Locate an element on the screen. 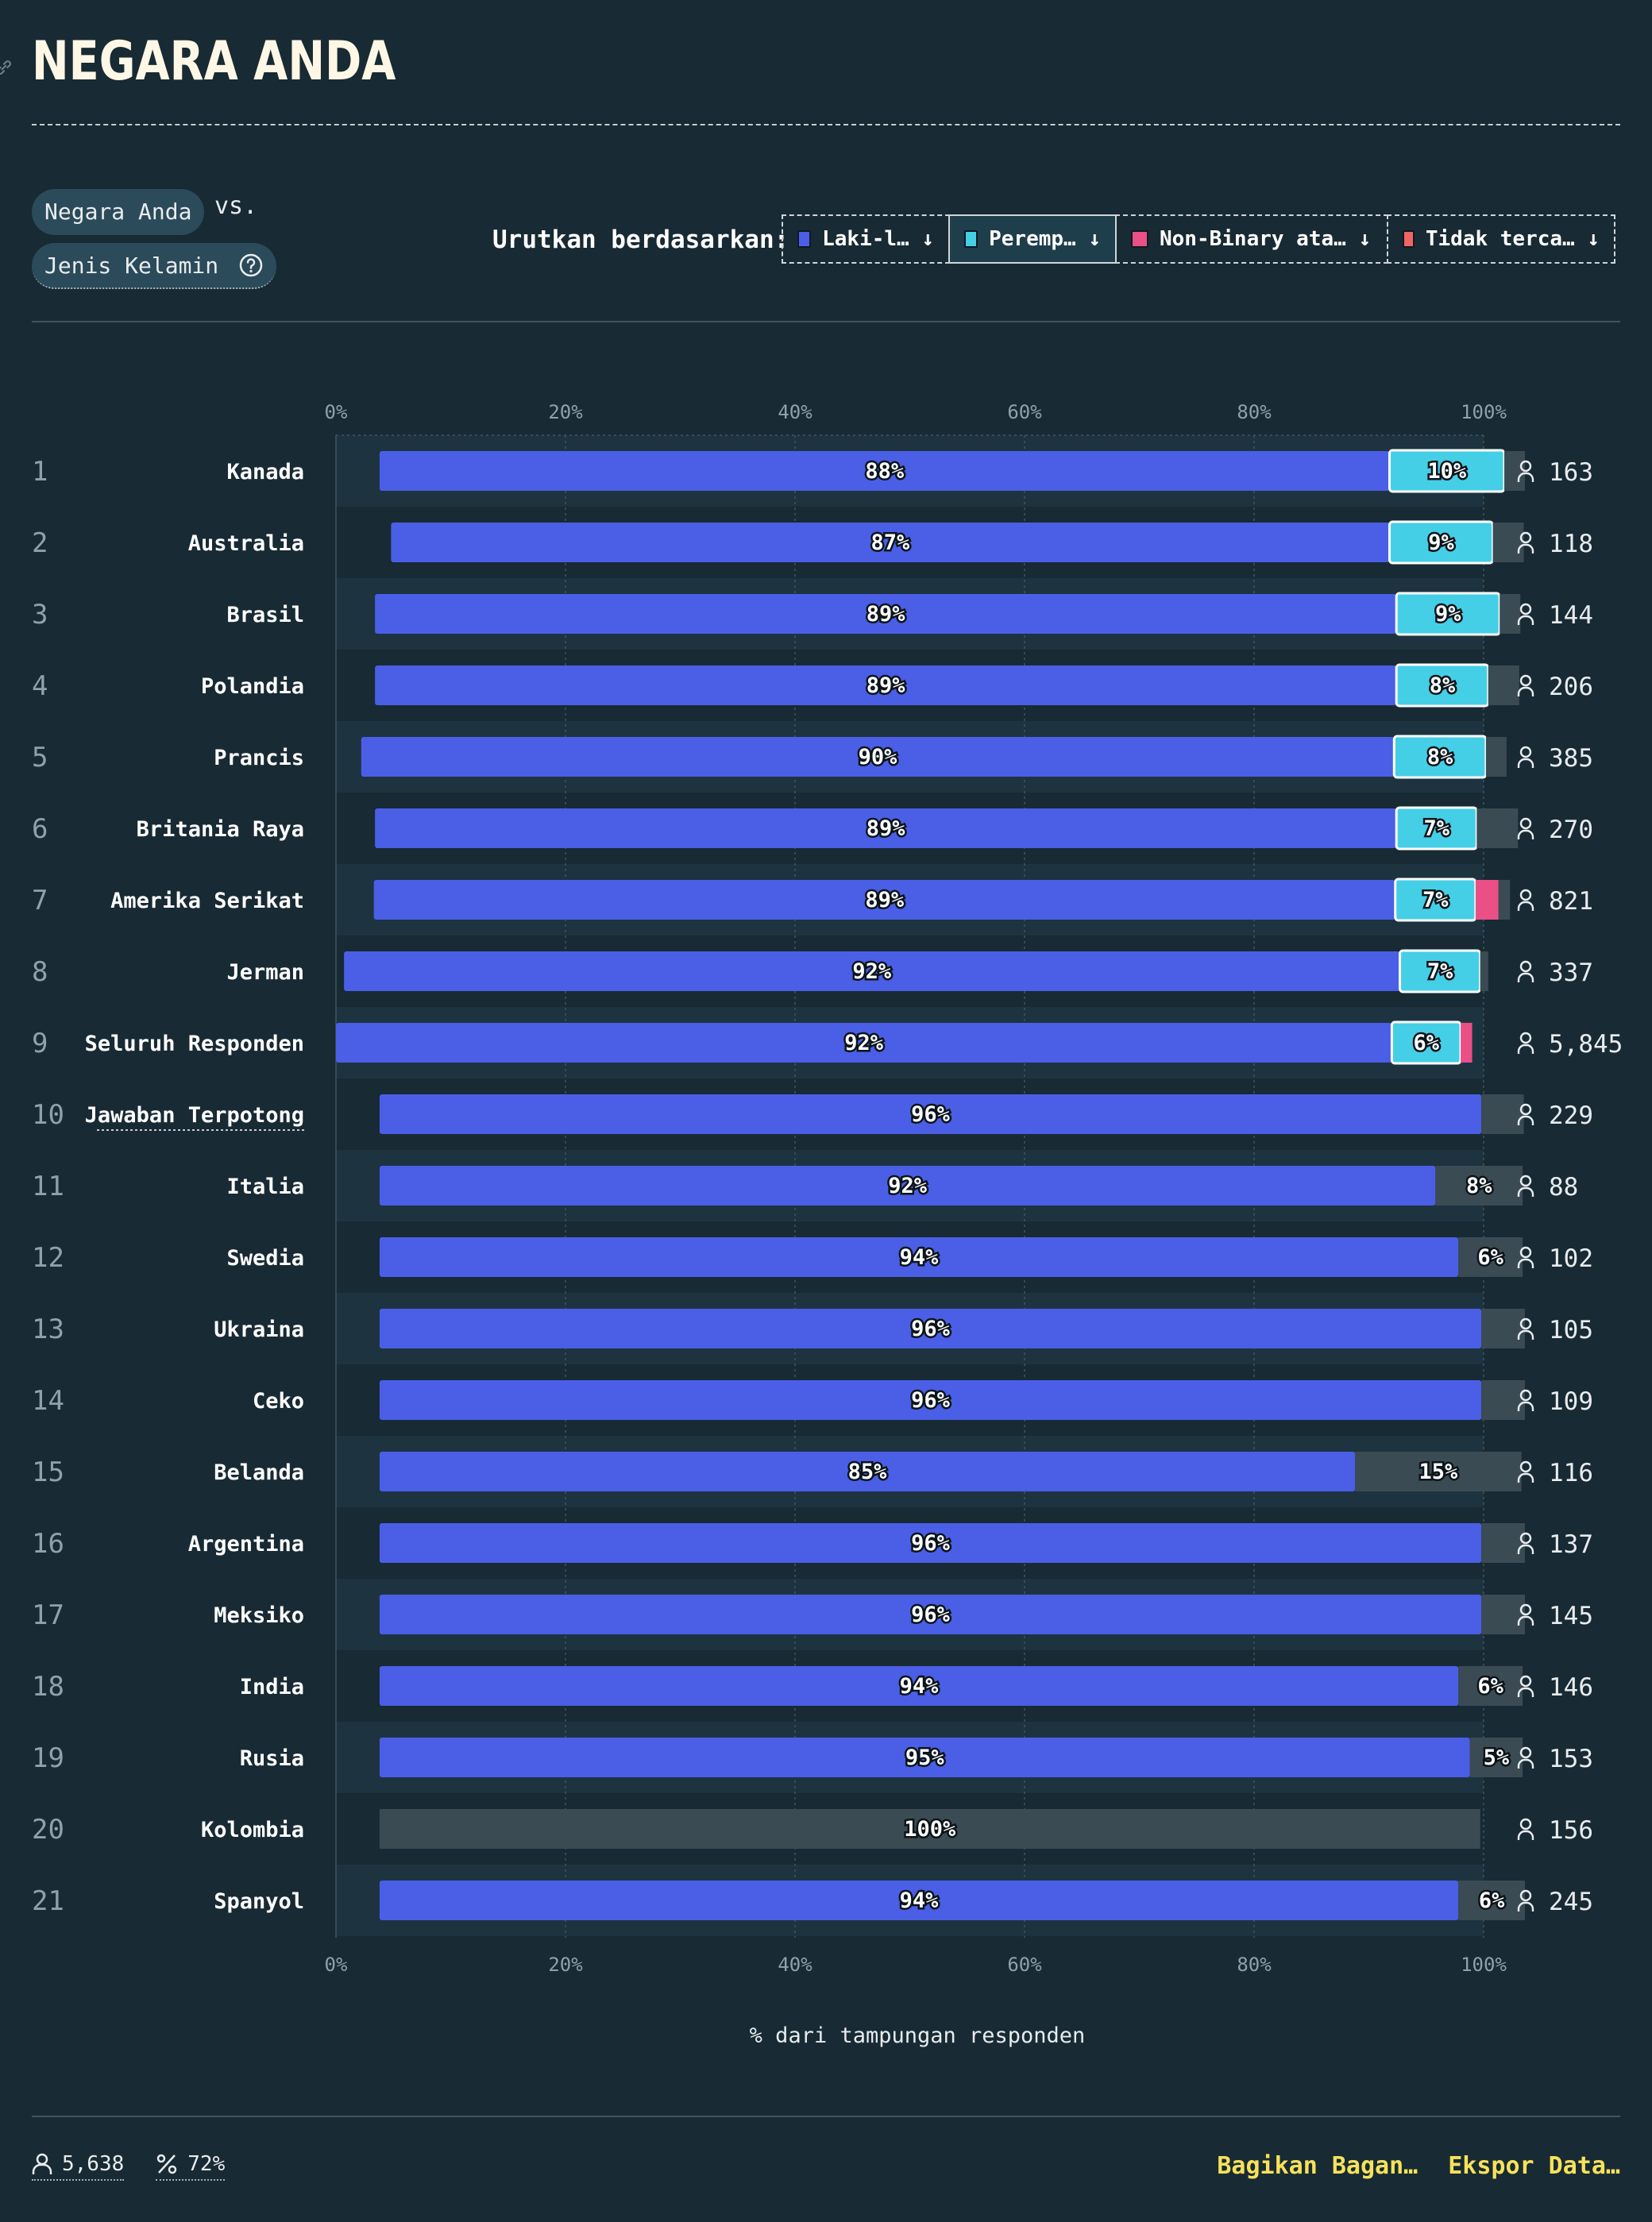  row-country: Jawaban Terpotong is located at coordinates (194, 1115).